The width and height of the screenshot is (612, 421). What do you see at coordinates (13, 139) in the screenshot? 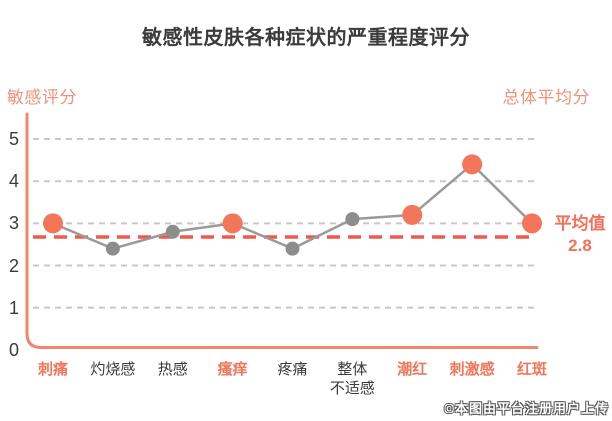
I see `y-tick-5: 5` at bounding box center [13, 139].